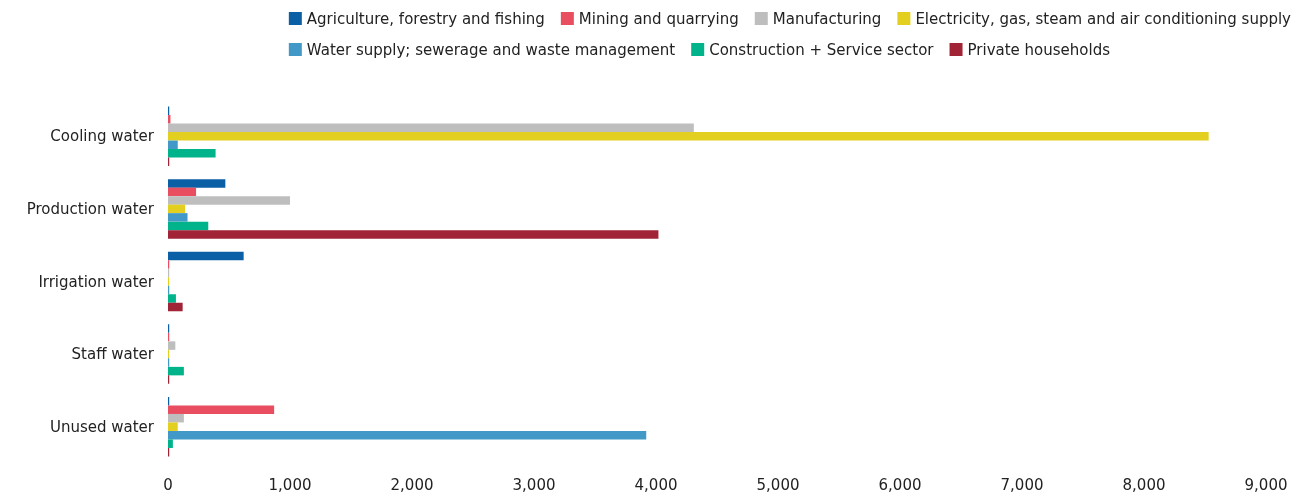 This screenshot has height=503, width=1306. What do you see at coordinates (827, 18) in the screenshot?
I see `legend-label: Manufacturing` at bounding box center [827, 18].